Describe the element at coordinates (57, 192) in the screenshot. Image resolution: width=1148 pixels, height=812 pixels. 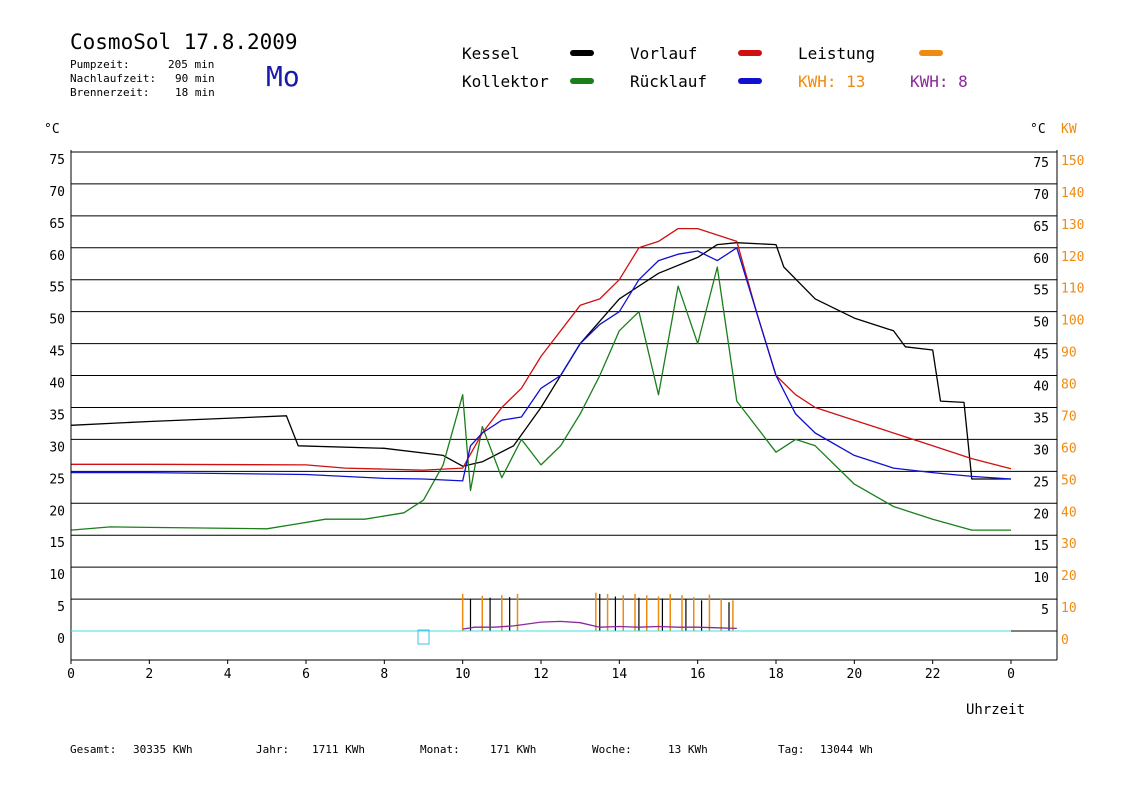
I see `y-tick-label: 70` at that location.